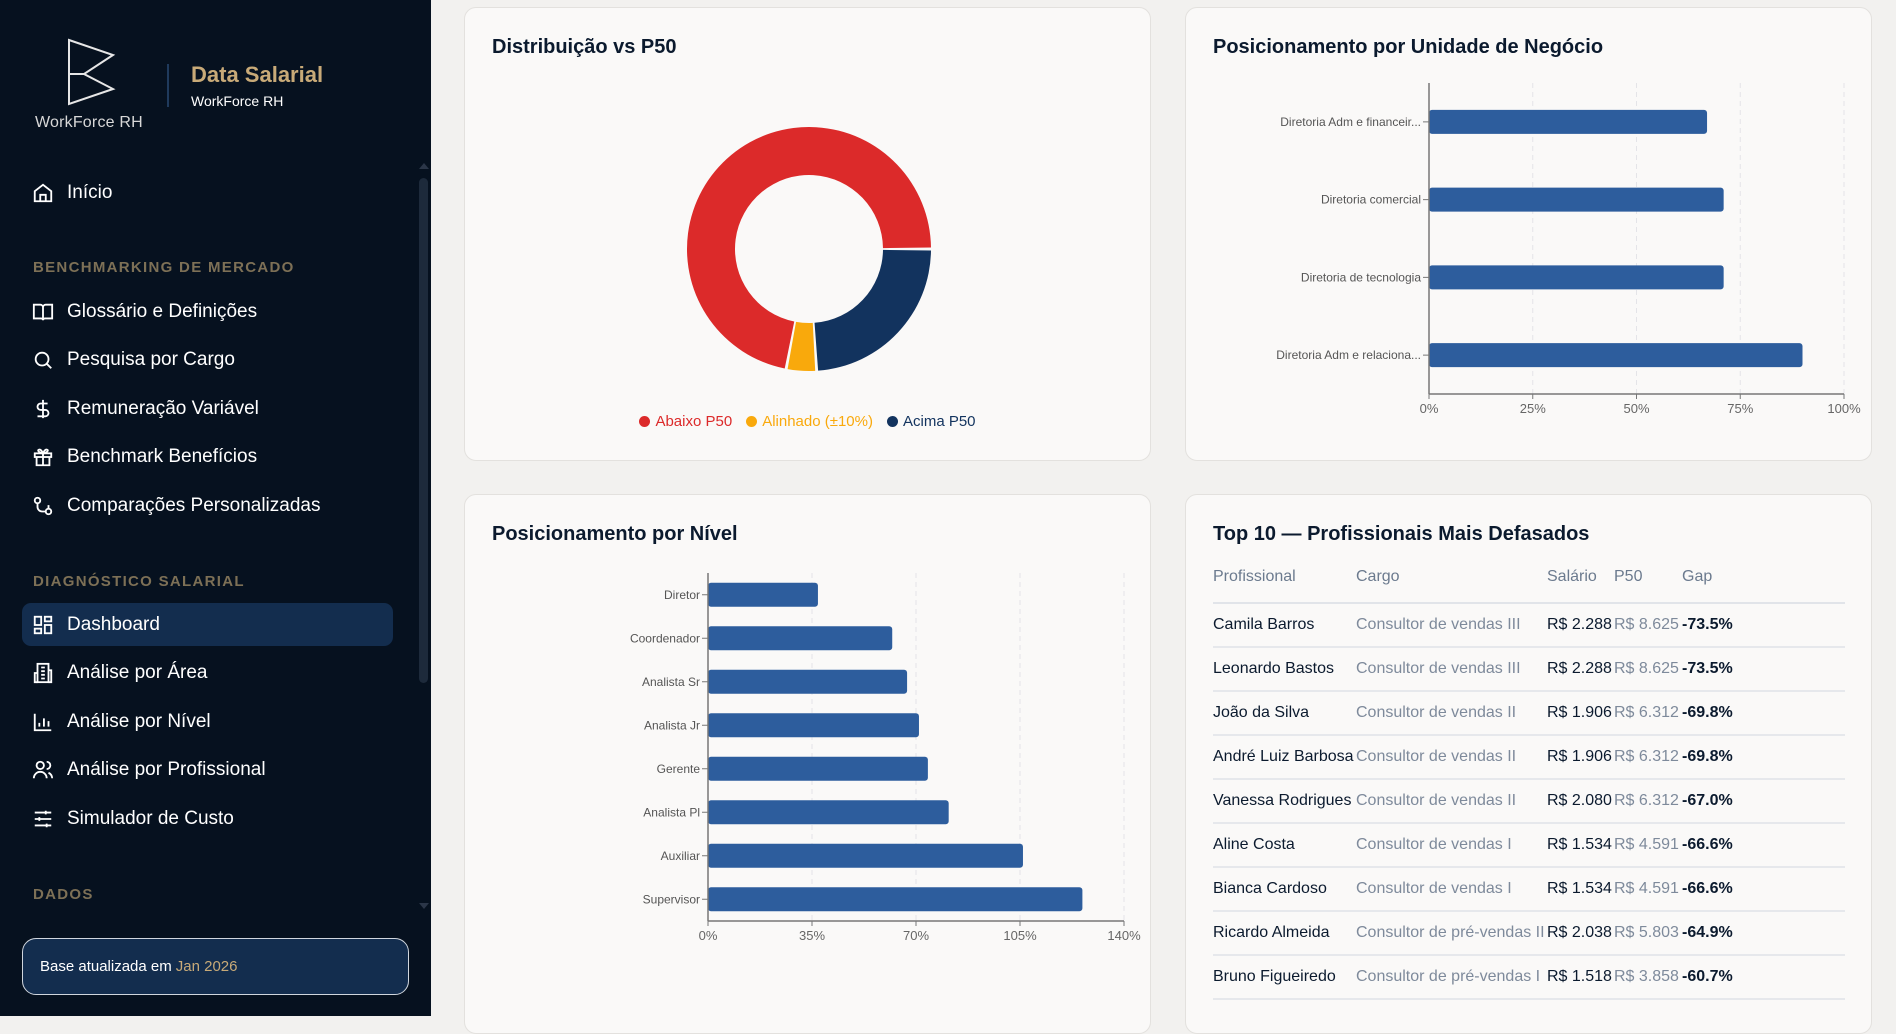  What do you see at coordinates (89, 122) in the screenshot?
I see `logo-text: WorkForce RH` at bounding box center [89, 122].